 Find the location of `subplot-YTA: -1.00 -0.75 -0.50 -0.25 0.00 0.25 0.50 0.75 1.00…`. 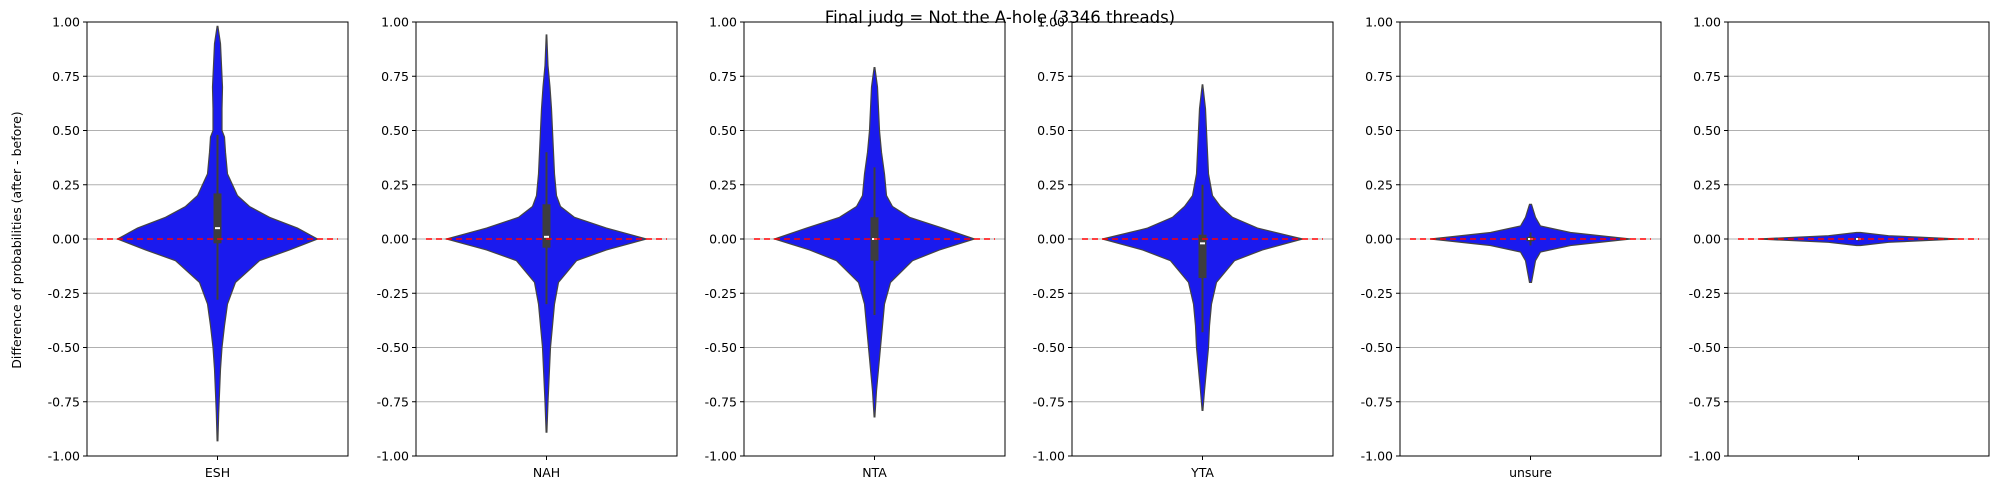

subplot-YTA: -1.00 -0.75 -0.50 -0.25 0.00 0.25 0.50 0.75 1.00… is located at coordinates (1183, 247).